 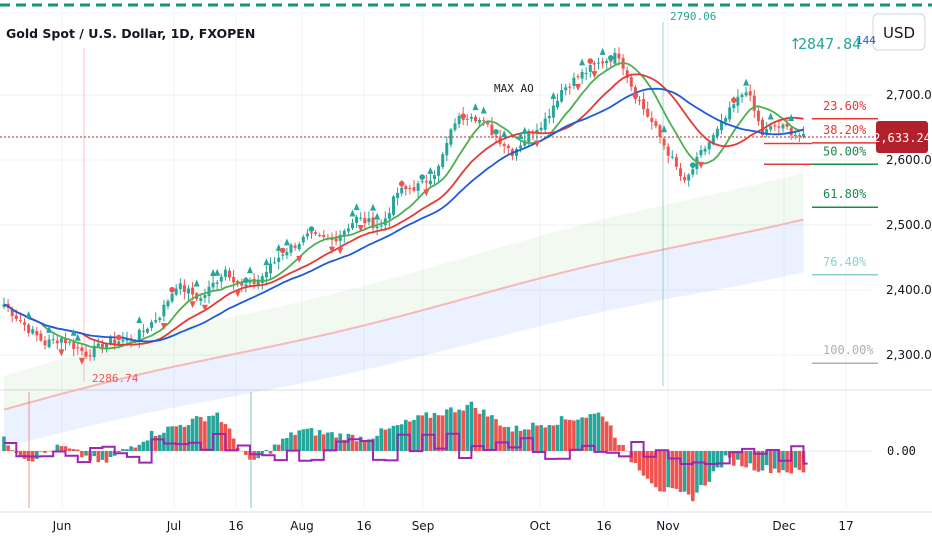 I want to click on x-axis: Jun Jul 16 Aug 16 Sep Oct 16 Nov Dec 17, so click(x=453, y=526).